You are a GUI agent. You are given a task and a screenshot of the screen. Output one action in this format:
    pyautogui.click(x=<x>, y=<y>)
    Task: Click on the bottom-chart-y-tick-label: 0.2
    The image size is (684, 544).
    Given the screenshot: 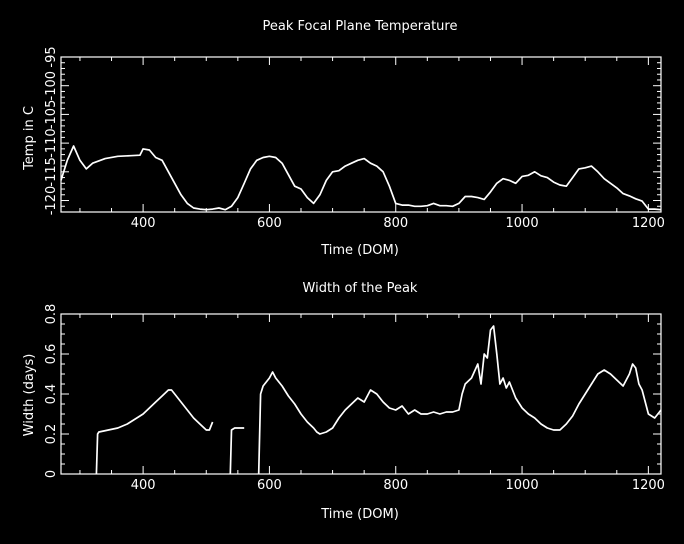 What is the action you would take?
    pyautogui.click(x=51, y=434)
    